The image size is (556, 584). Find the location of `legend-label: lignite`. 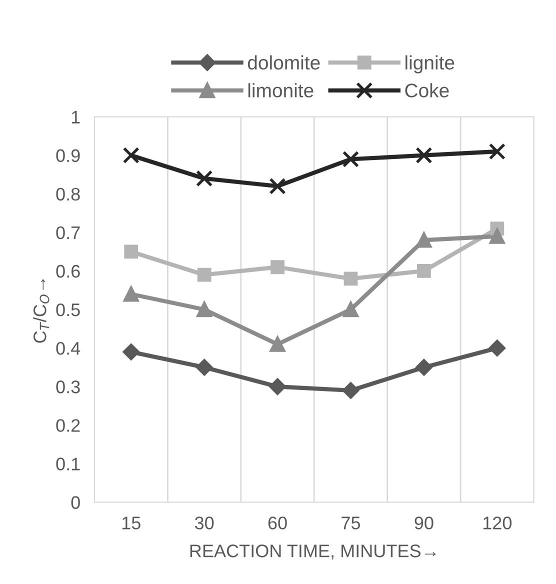

legend-label: lignite is located at coordinates (430, 64).